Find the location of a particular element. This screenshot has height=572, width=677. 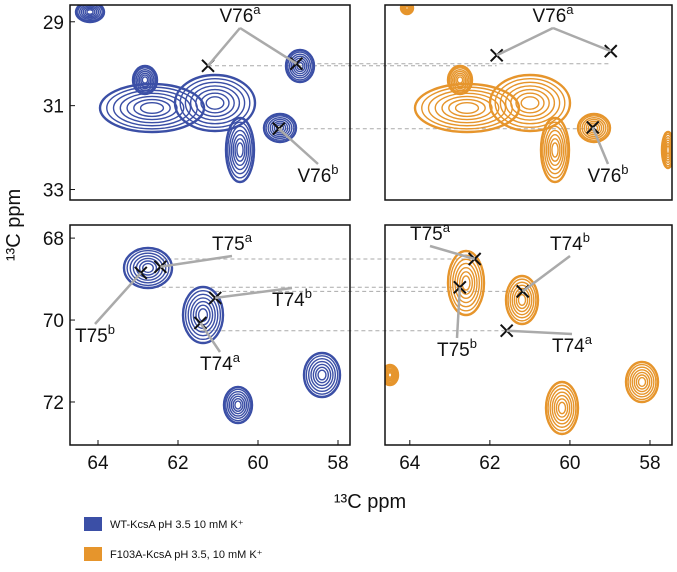

y-tick-label: 72 is located at coordinates (53, 403).